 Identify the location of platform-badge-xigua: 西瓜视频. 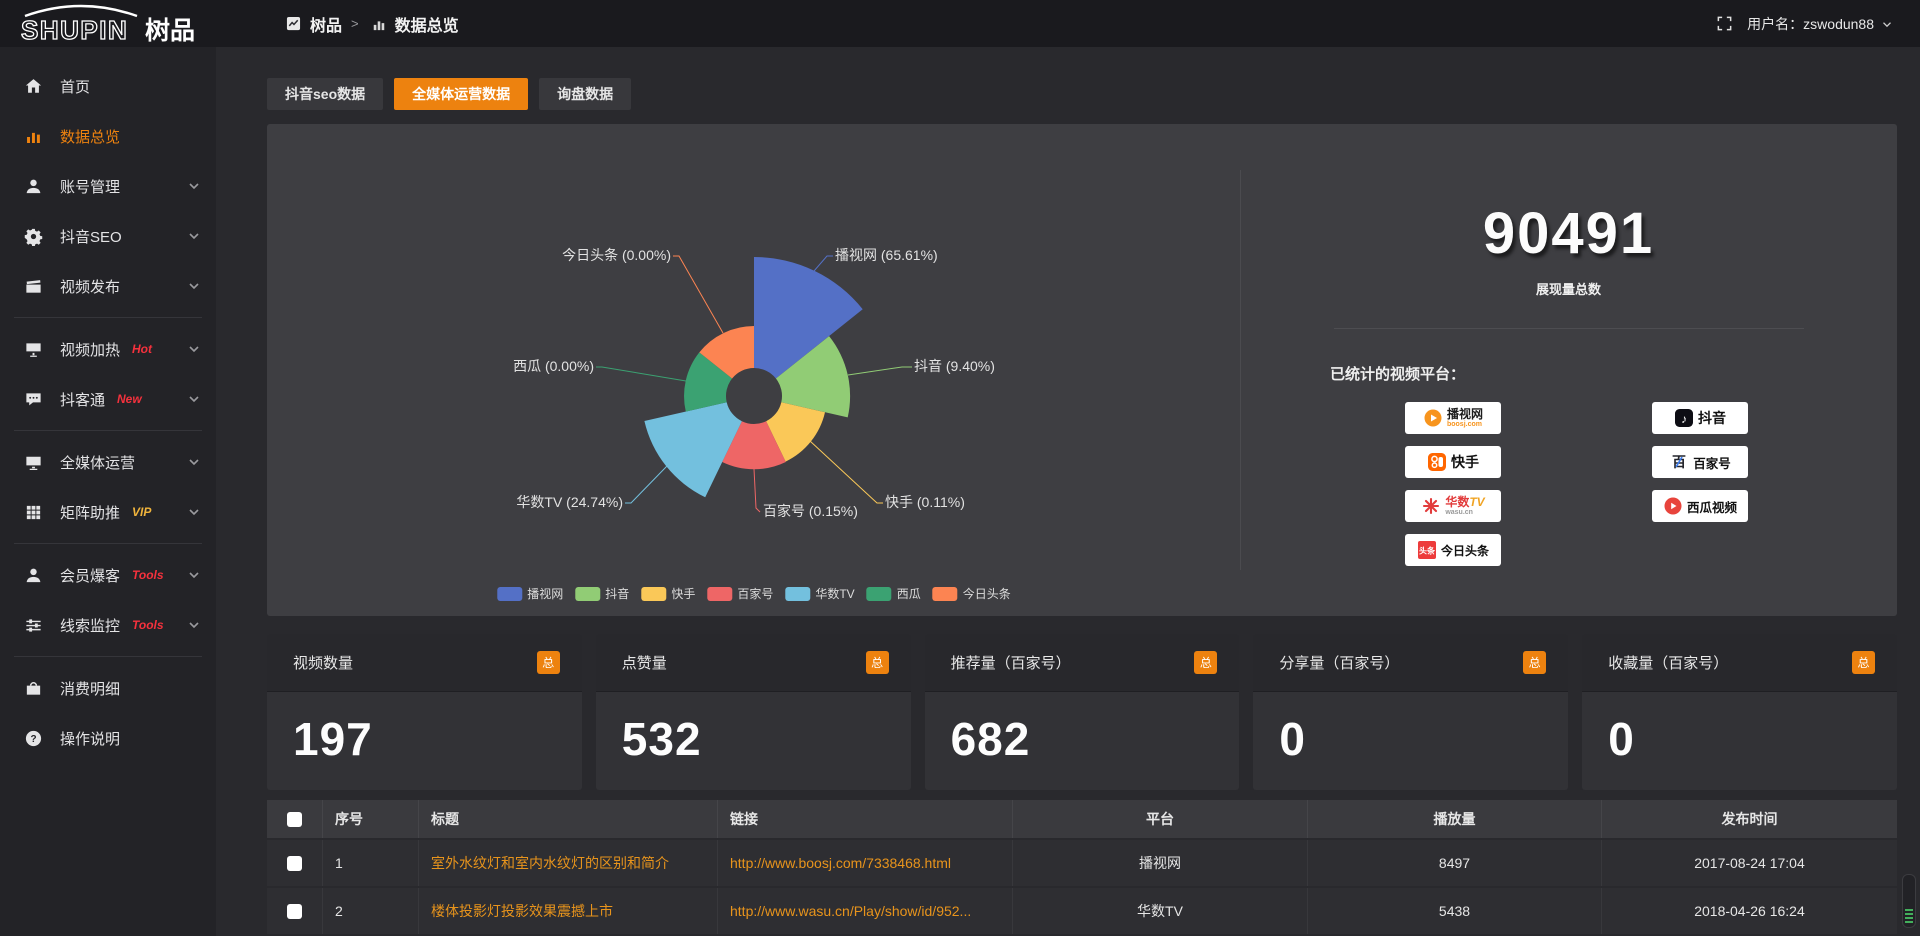
(1700, 506).